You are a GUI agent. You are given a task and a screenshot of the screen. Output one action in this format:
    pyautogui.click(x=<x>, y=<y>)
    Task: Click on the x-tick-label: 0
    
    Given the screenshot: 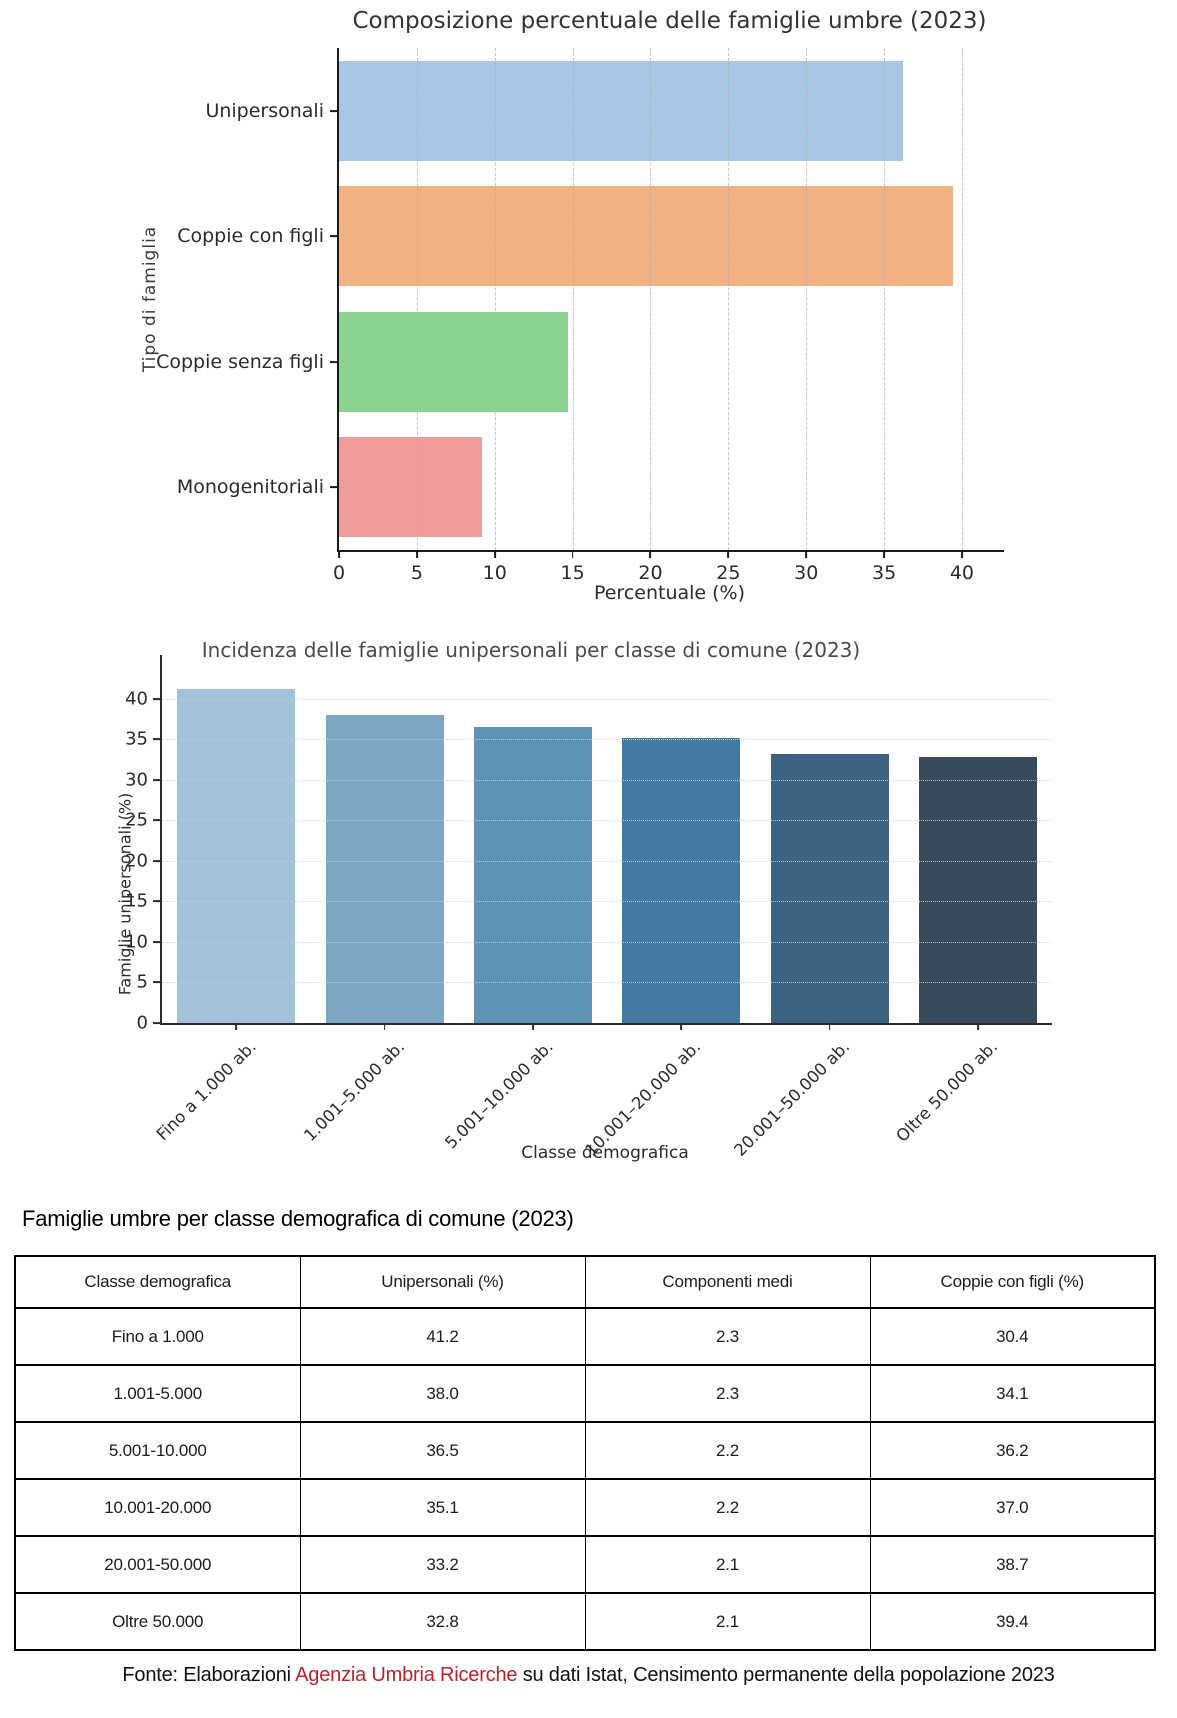 What is the action you would take?
    pyautogui.click(x=339, y=573)
    